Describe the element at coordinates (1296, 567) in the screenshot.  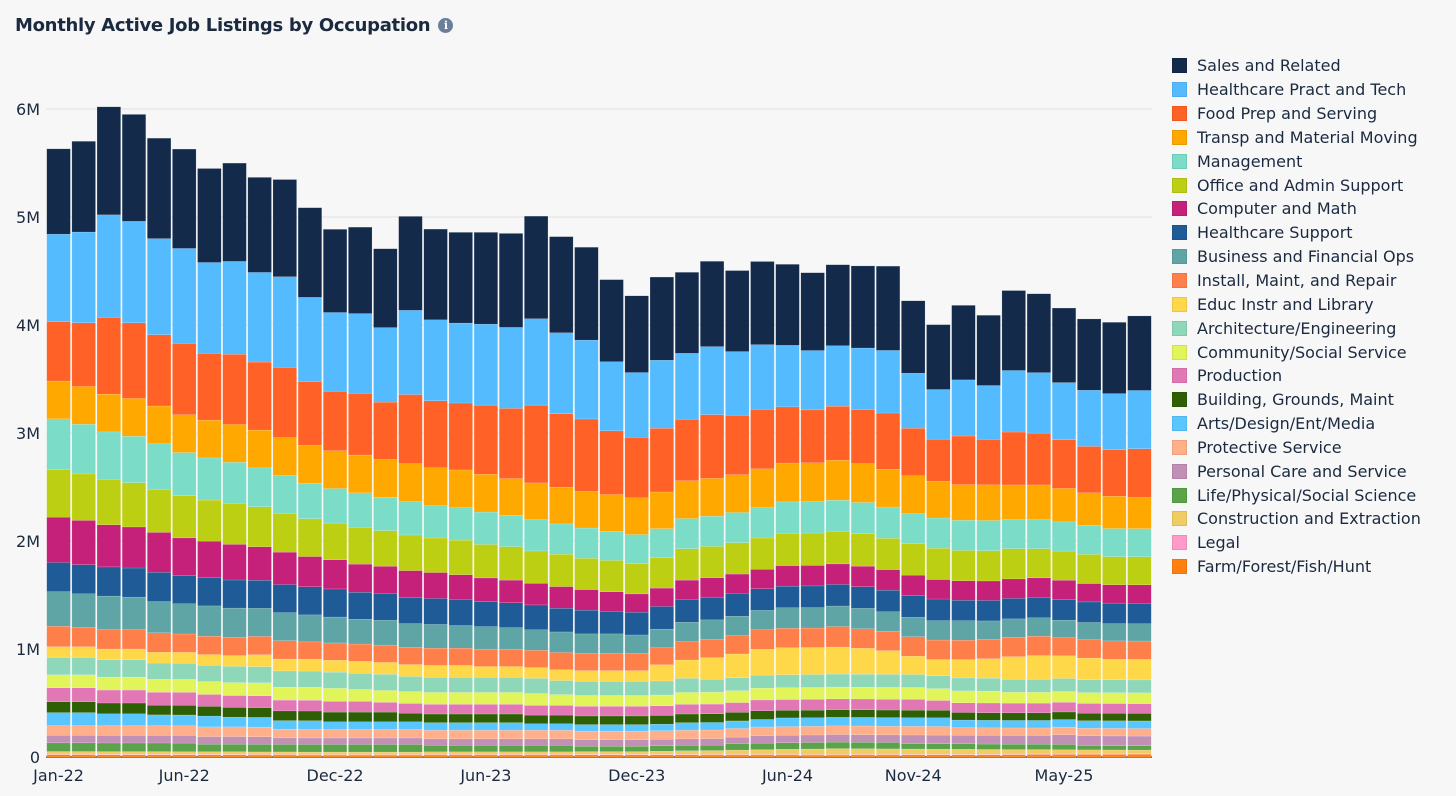
I see `legend-item: Farm/Forest/Fish/Hunt` at that location.